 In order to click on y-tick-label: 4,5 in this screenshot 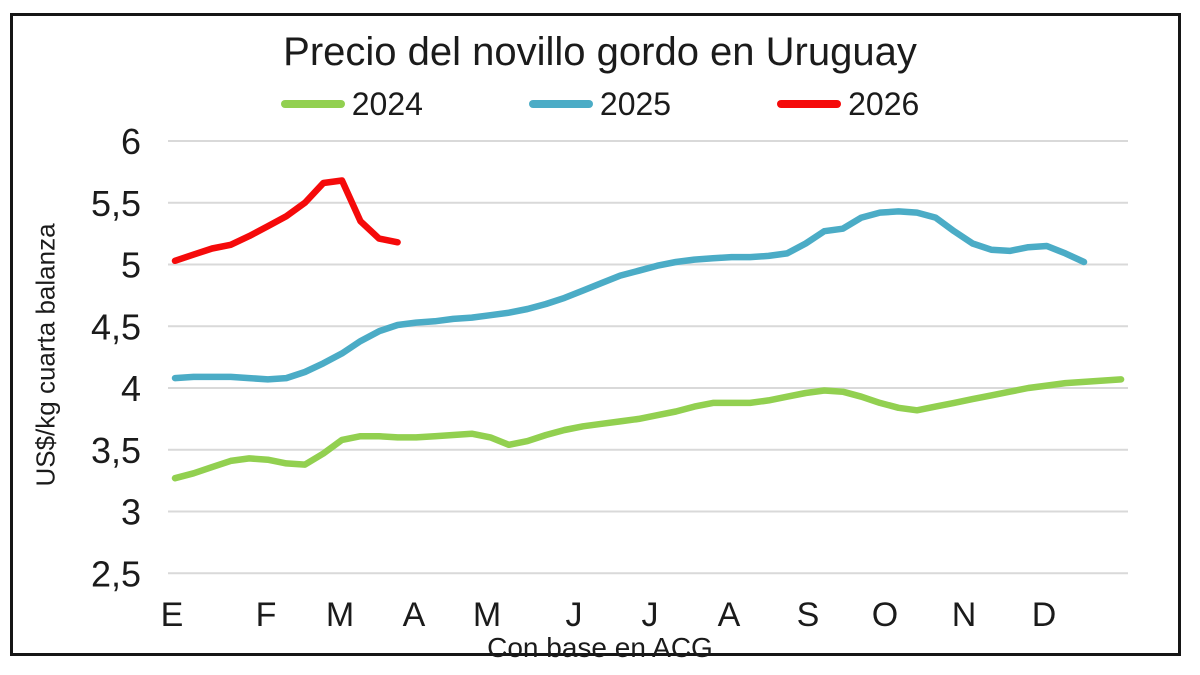, I will do `click(116, 326)`.